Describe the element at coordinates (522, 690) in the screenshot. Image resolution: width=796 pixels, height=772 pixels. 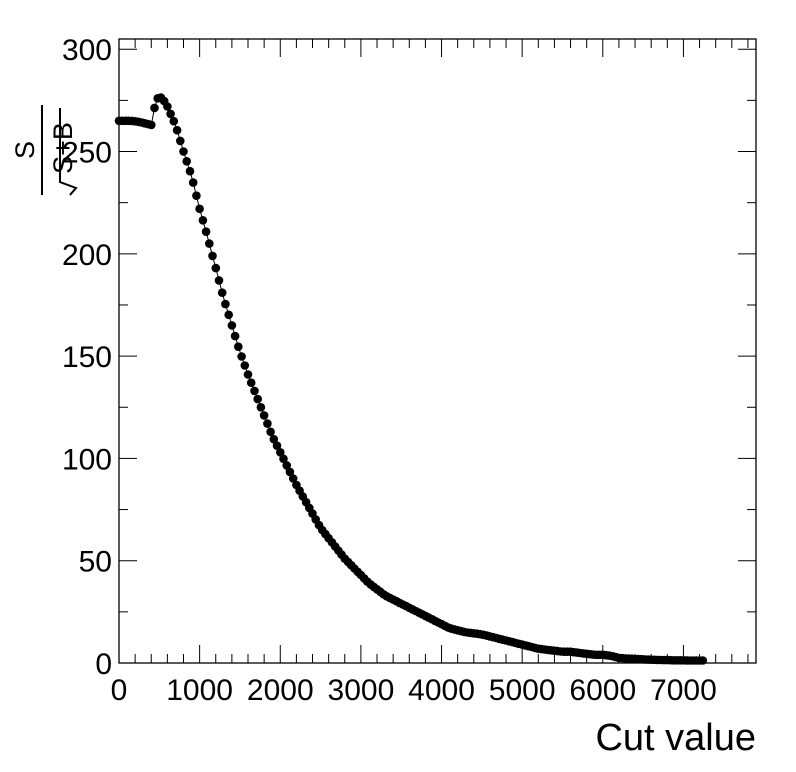
I see `x-tick-label: 5000` at that location.